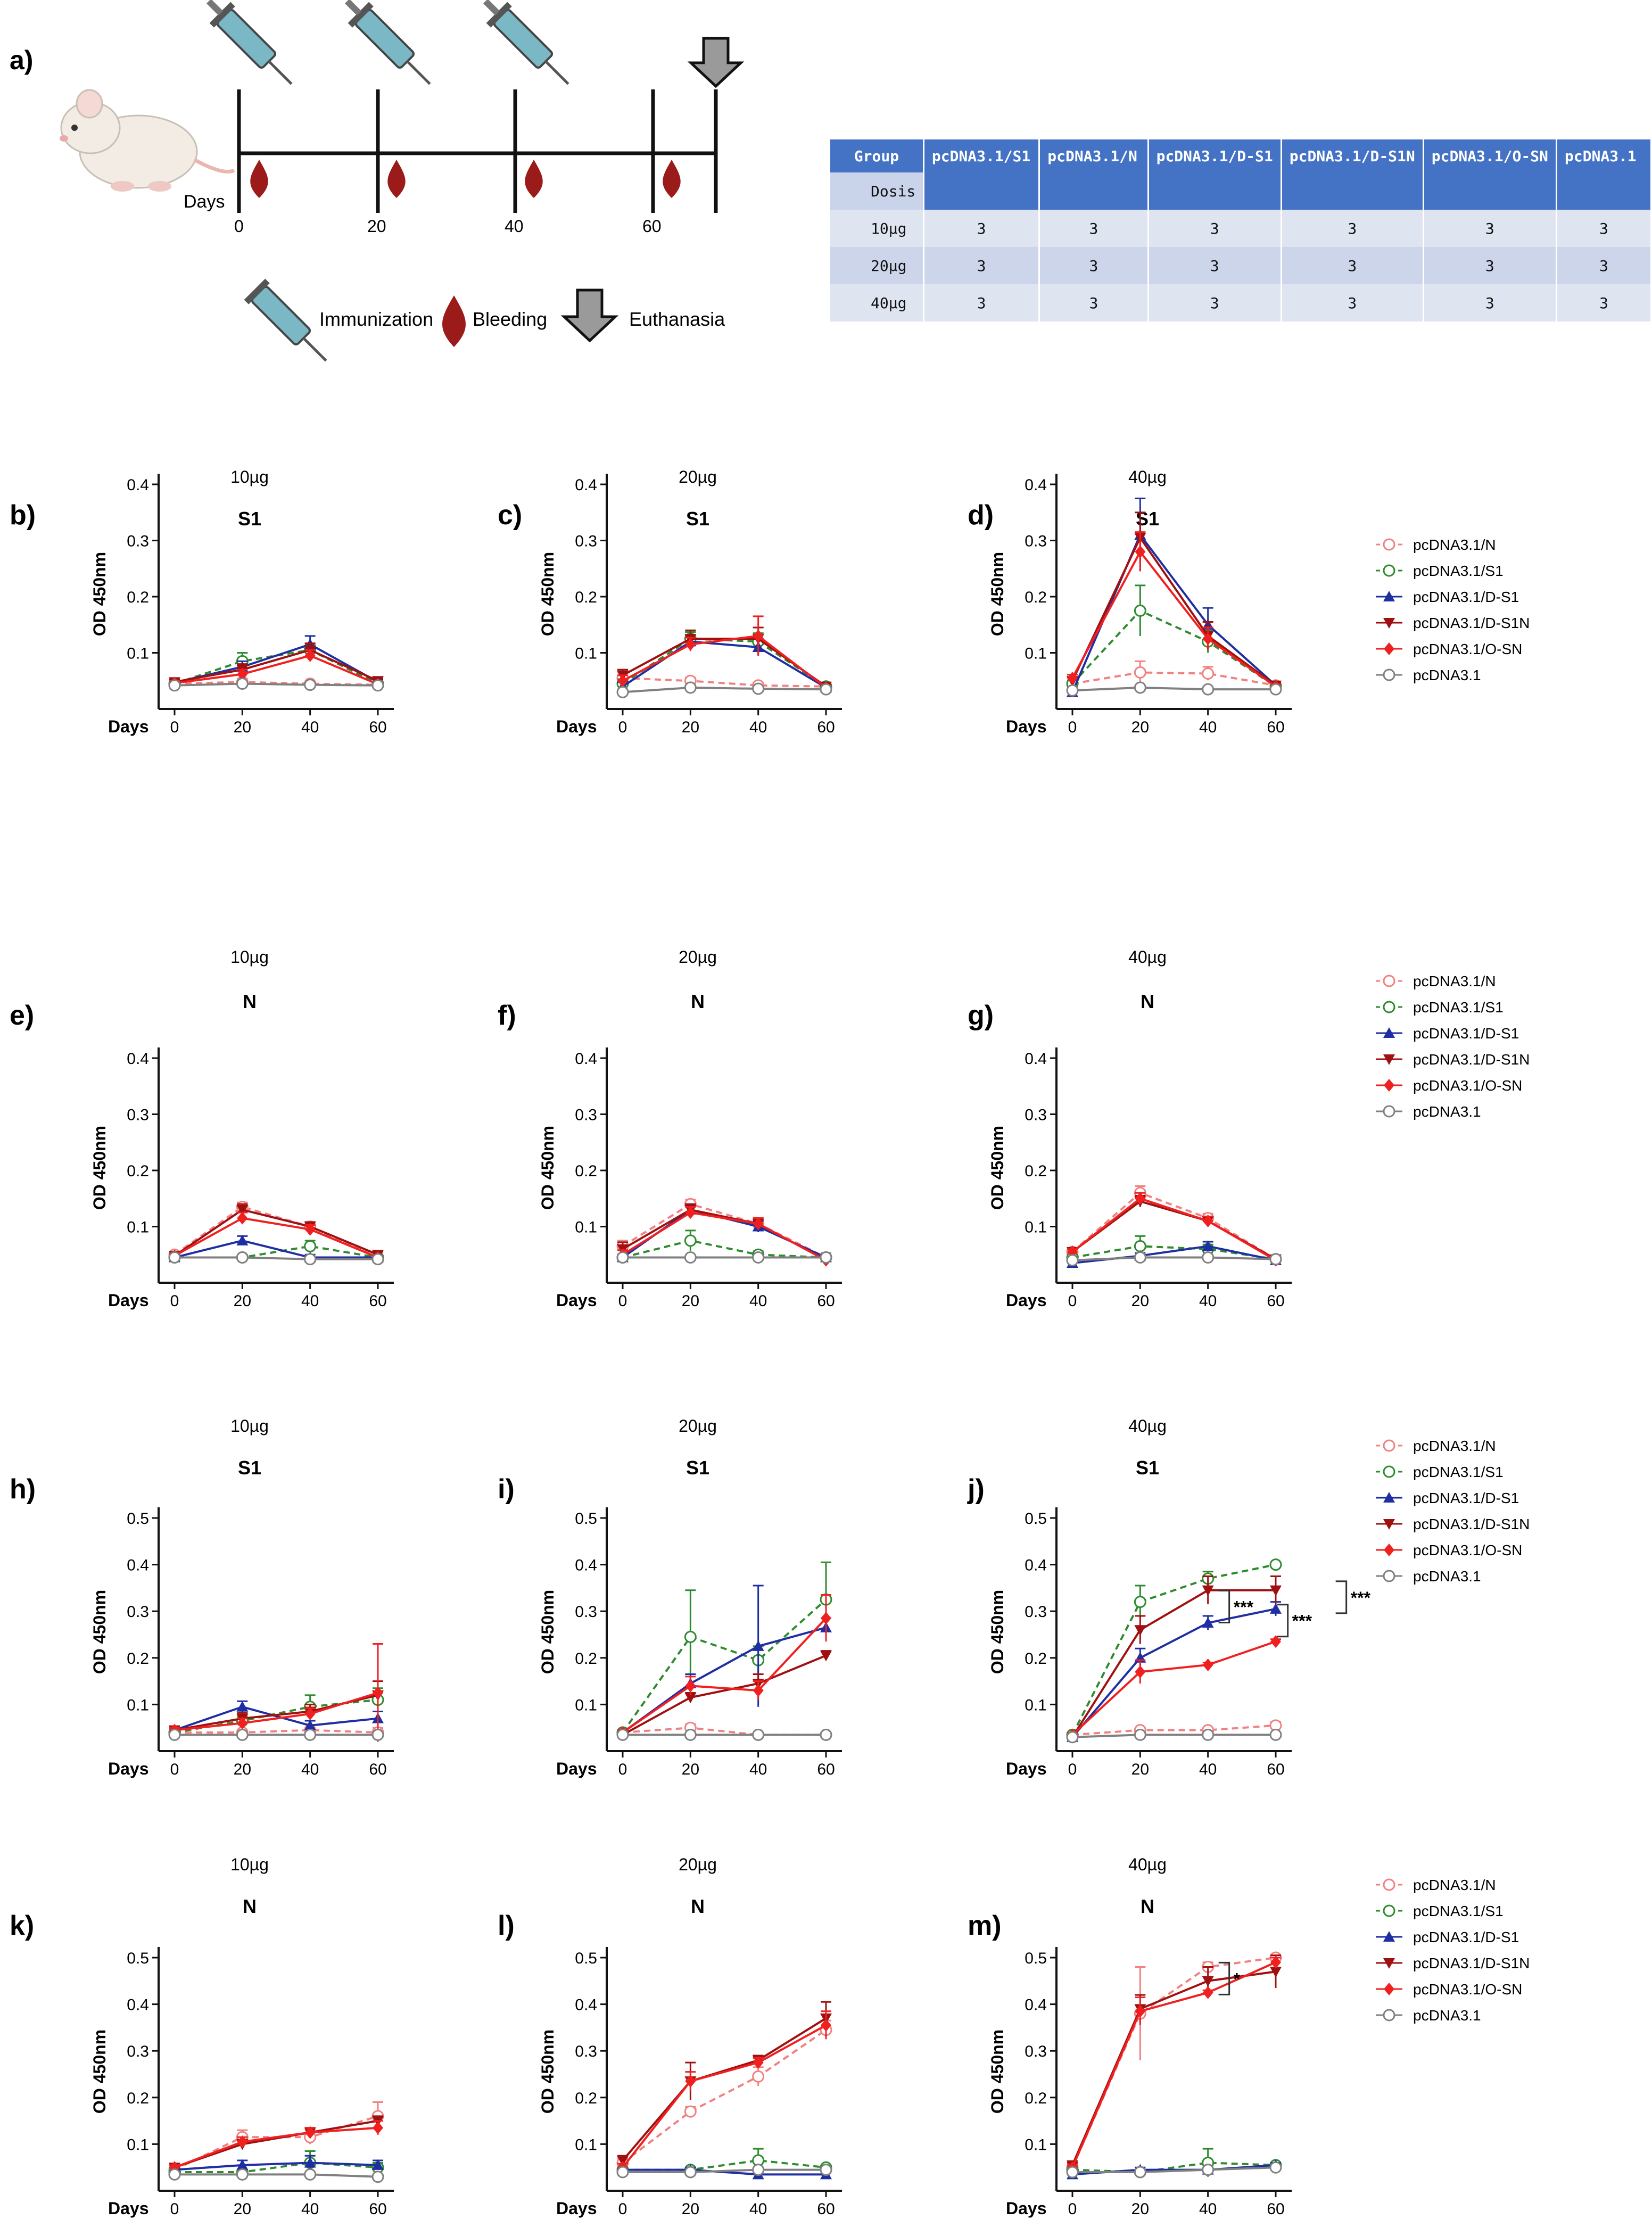 Image resolution: width=1652 pixels, height=2236 pixels. What do you see at coordinates (981, 1015) in the screenshot?
I see `panel-label: g)` at bounding box center [981, 1015].